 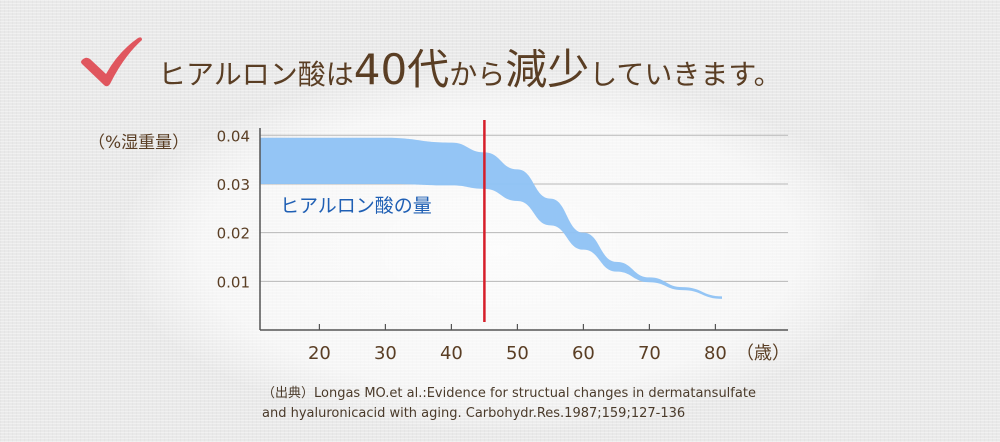 I want to click on headline-segment-emphasis: 減少, so click(x=547, y=69).